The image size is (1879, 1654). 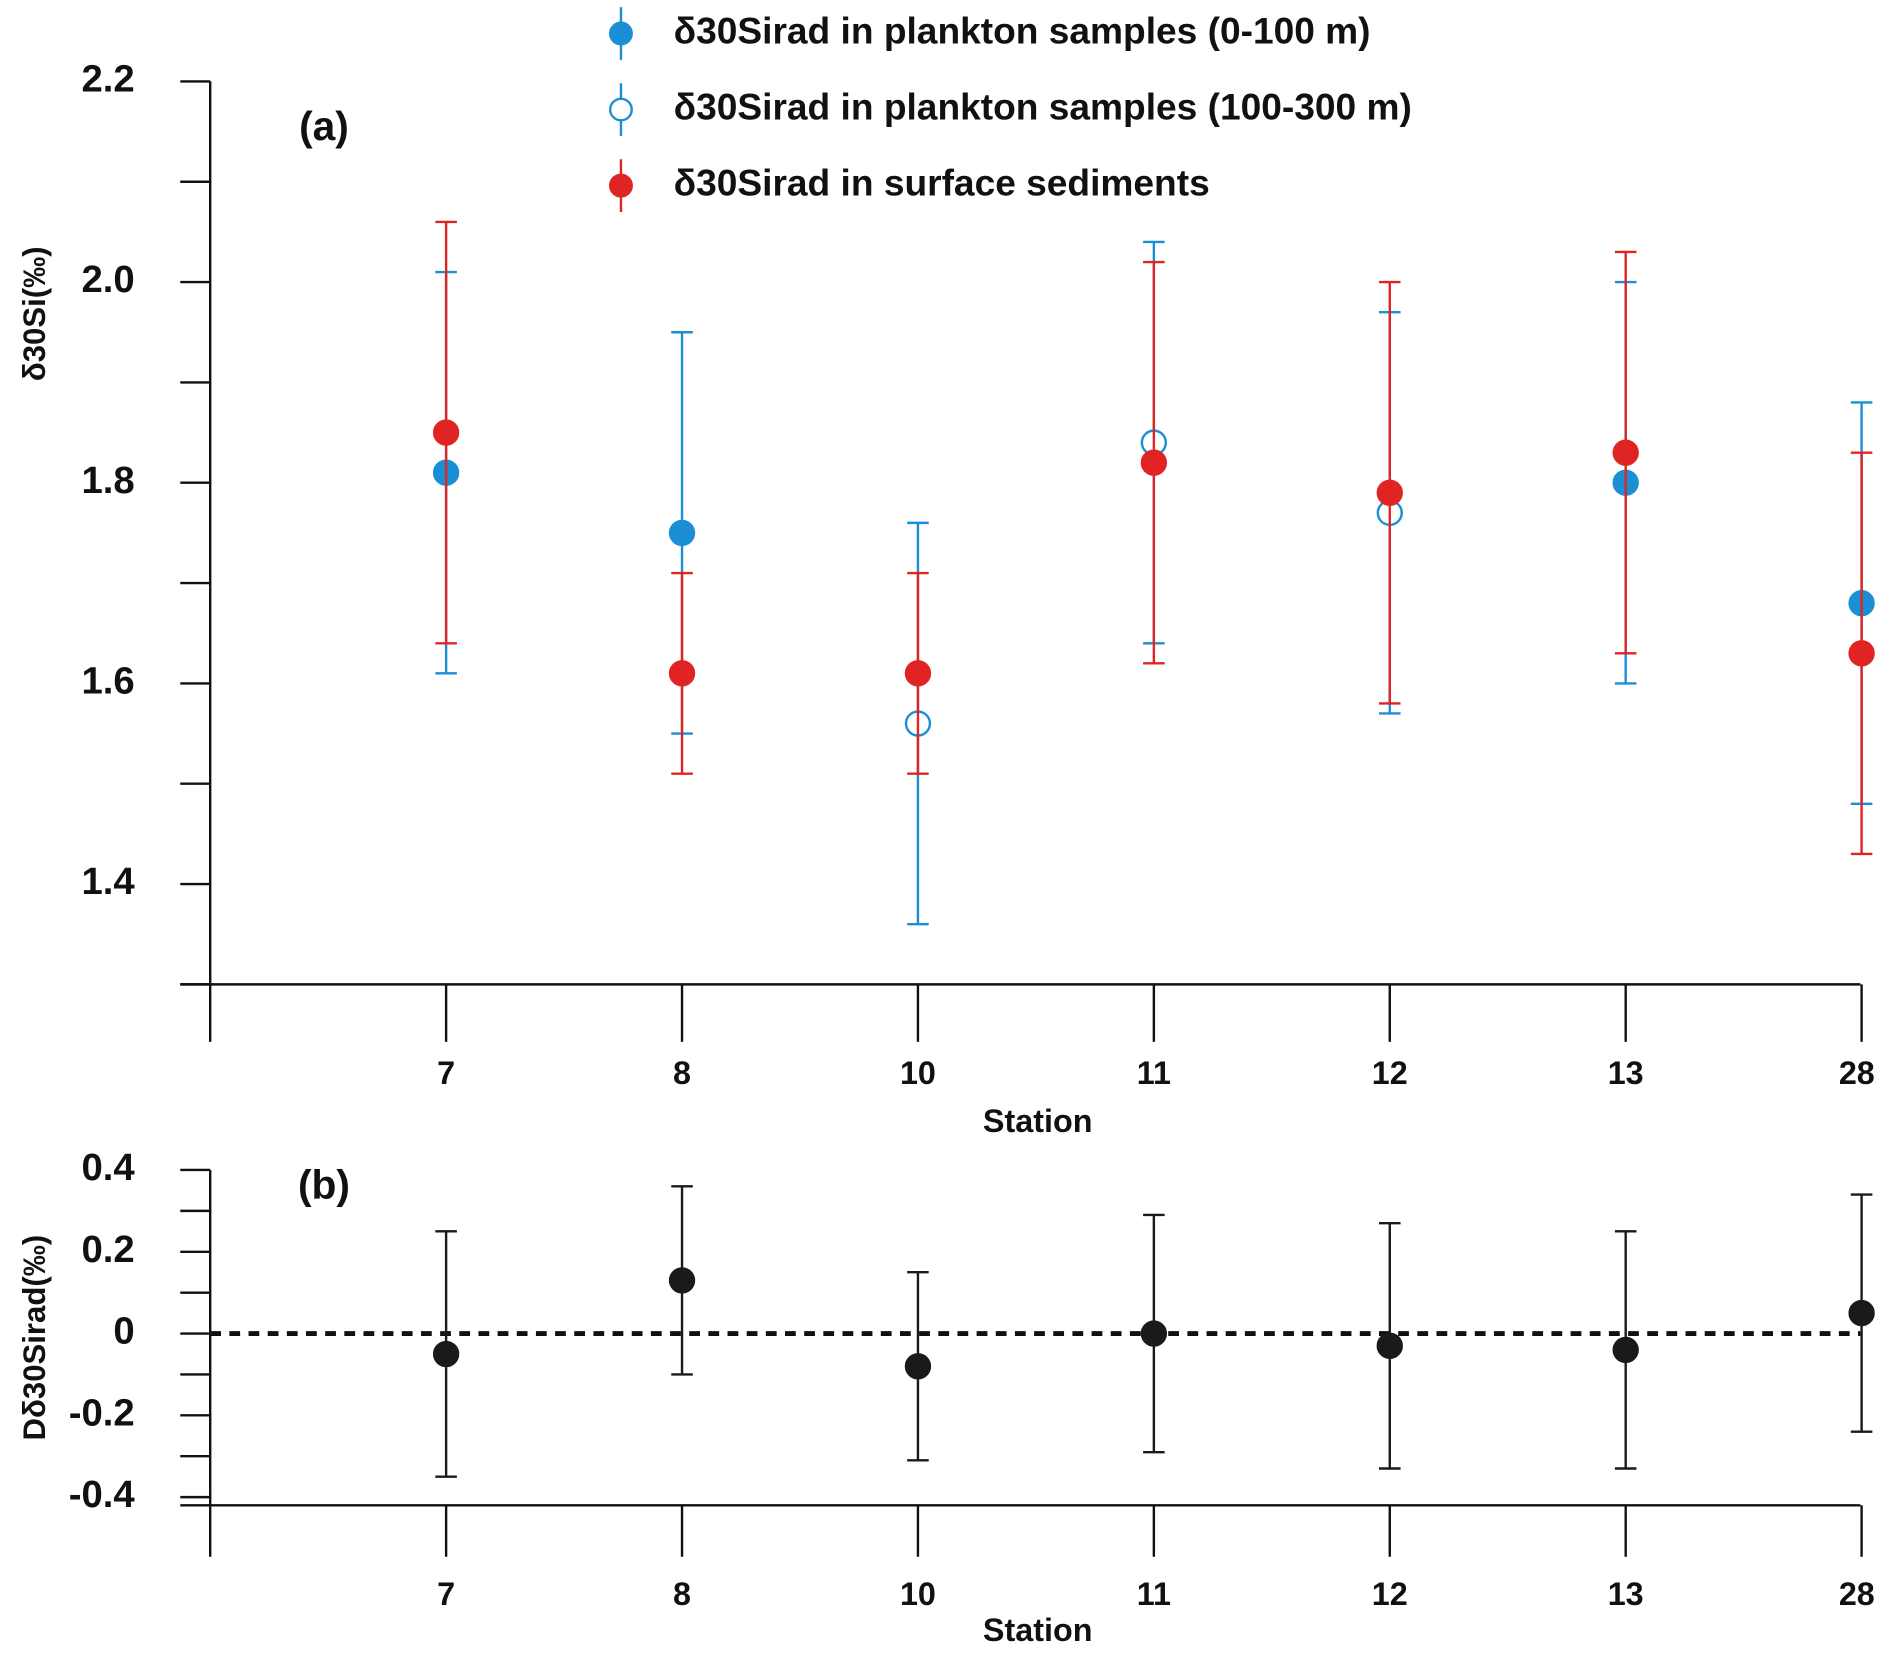 What do you see at coordinates (102, 1494) in the screenshot?
I see `y-tick-label: -0.4` at bounding box center [102, 1494].